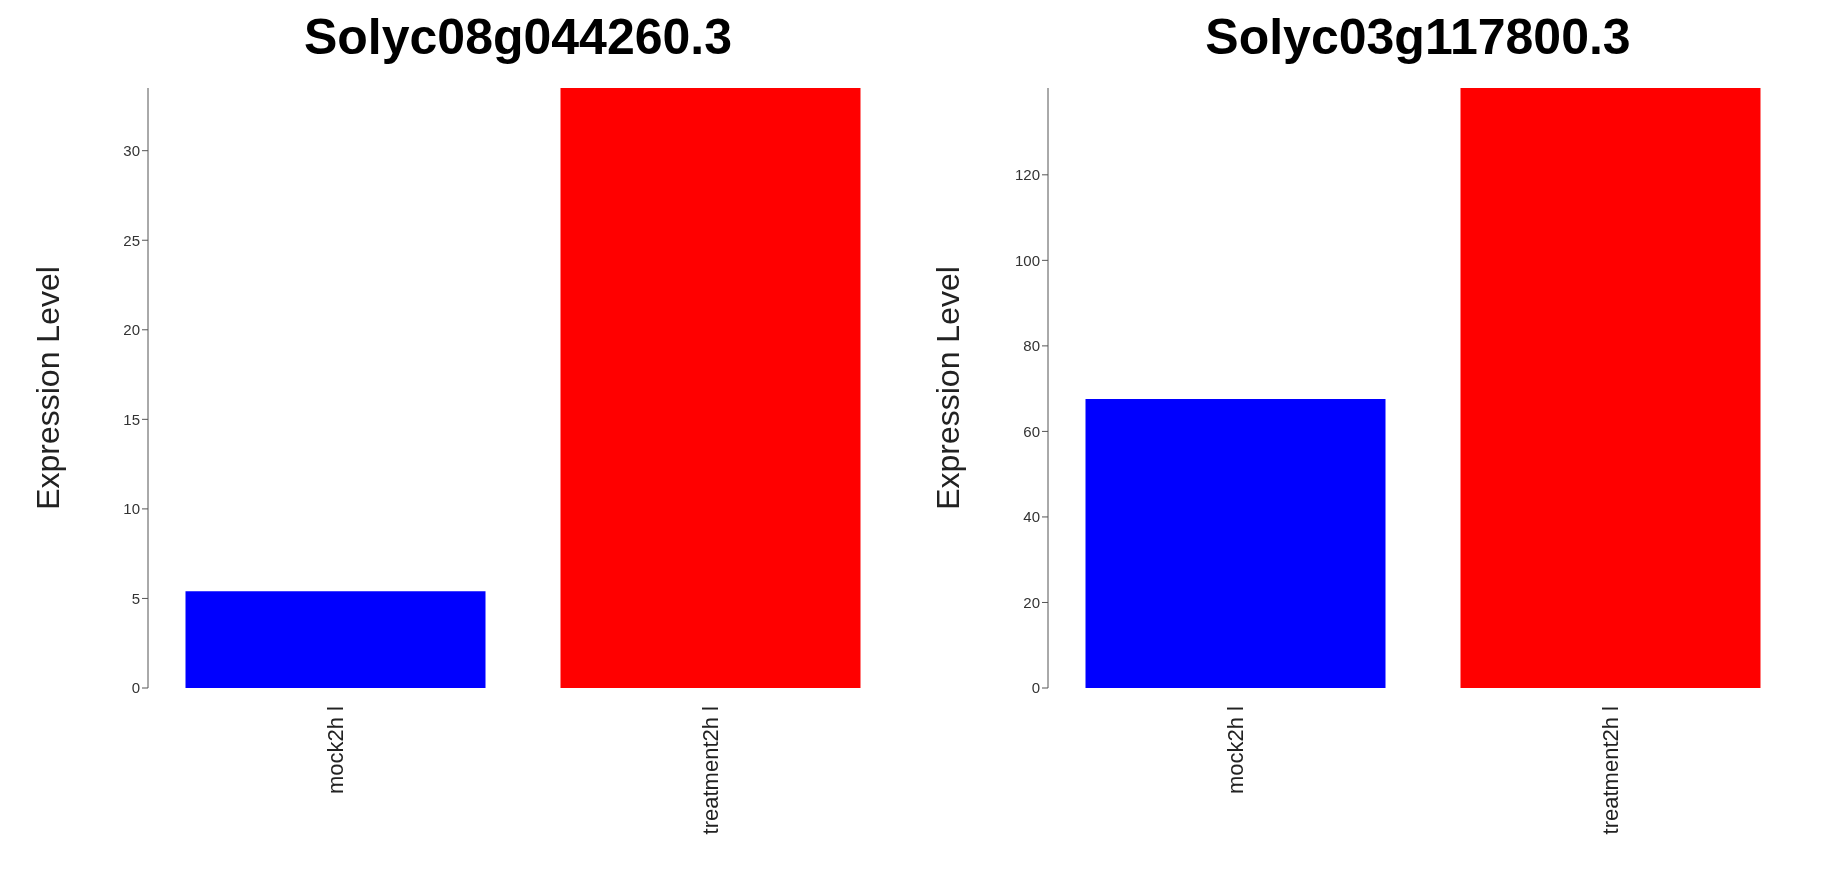  What do you see at coordinates (1031, 431) in the screenshot?
I see `y-tick-label: 60` at bounding box center [1031, 431].